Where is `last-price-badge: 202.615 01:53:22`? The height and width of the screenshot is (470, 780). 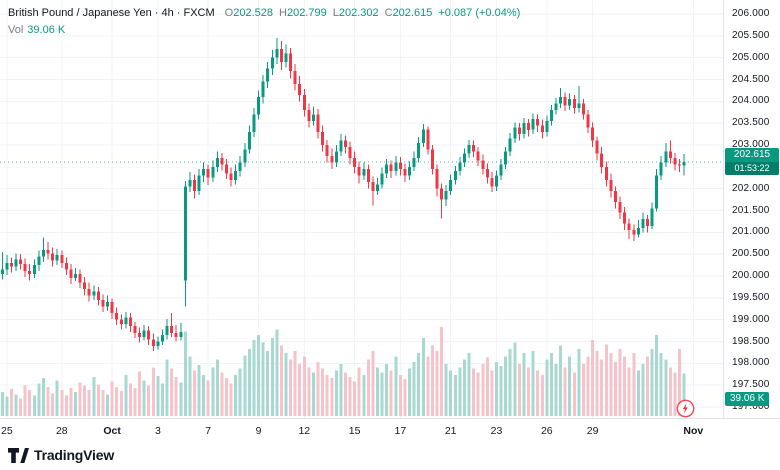 last-price-badge: 202.615 01:53:22 is located at coordinates (752, 161).